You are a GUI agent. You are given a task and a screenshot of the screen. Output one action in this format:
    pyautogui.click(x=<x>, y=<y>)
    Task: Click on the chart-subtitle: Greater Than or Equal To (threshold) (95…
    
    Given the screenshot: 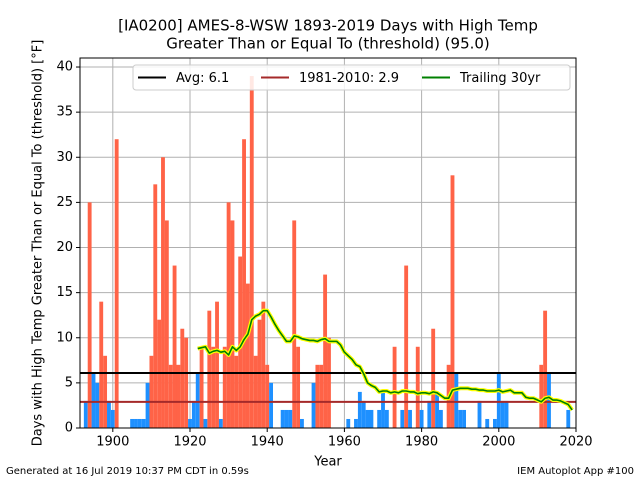 What is the action you would take?
    pyautogui.click(x=328, y=44)
    